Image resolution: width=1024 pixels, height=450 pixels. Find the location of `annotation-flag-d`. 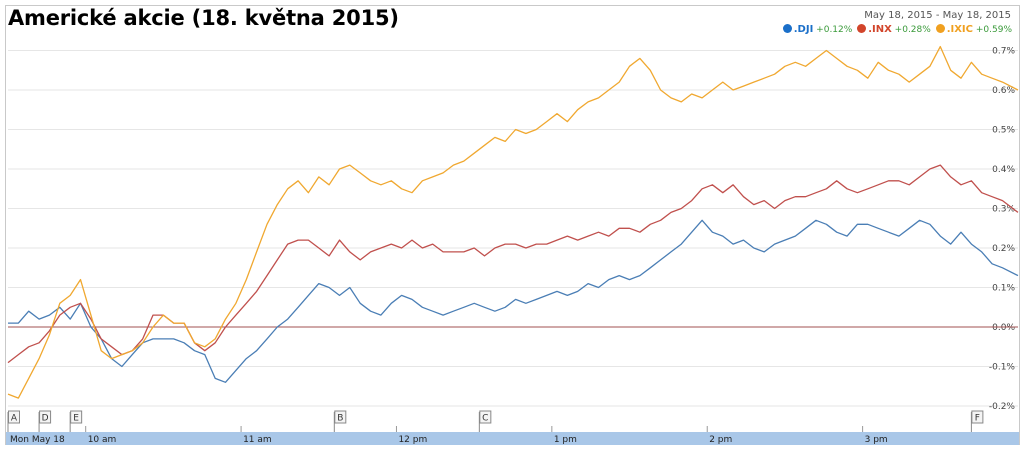

annotation-flag-d is located at coordinates (45, 417).